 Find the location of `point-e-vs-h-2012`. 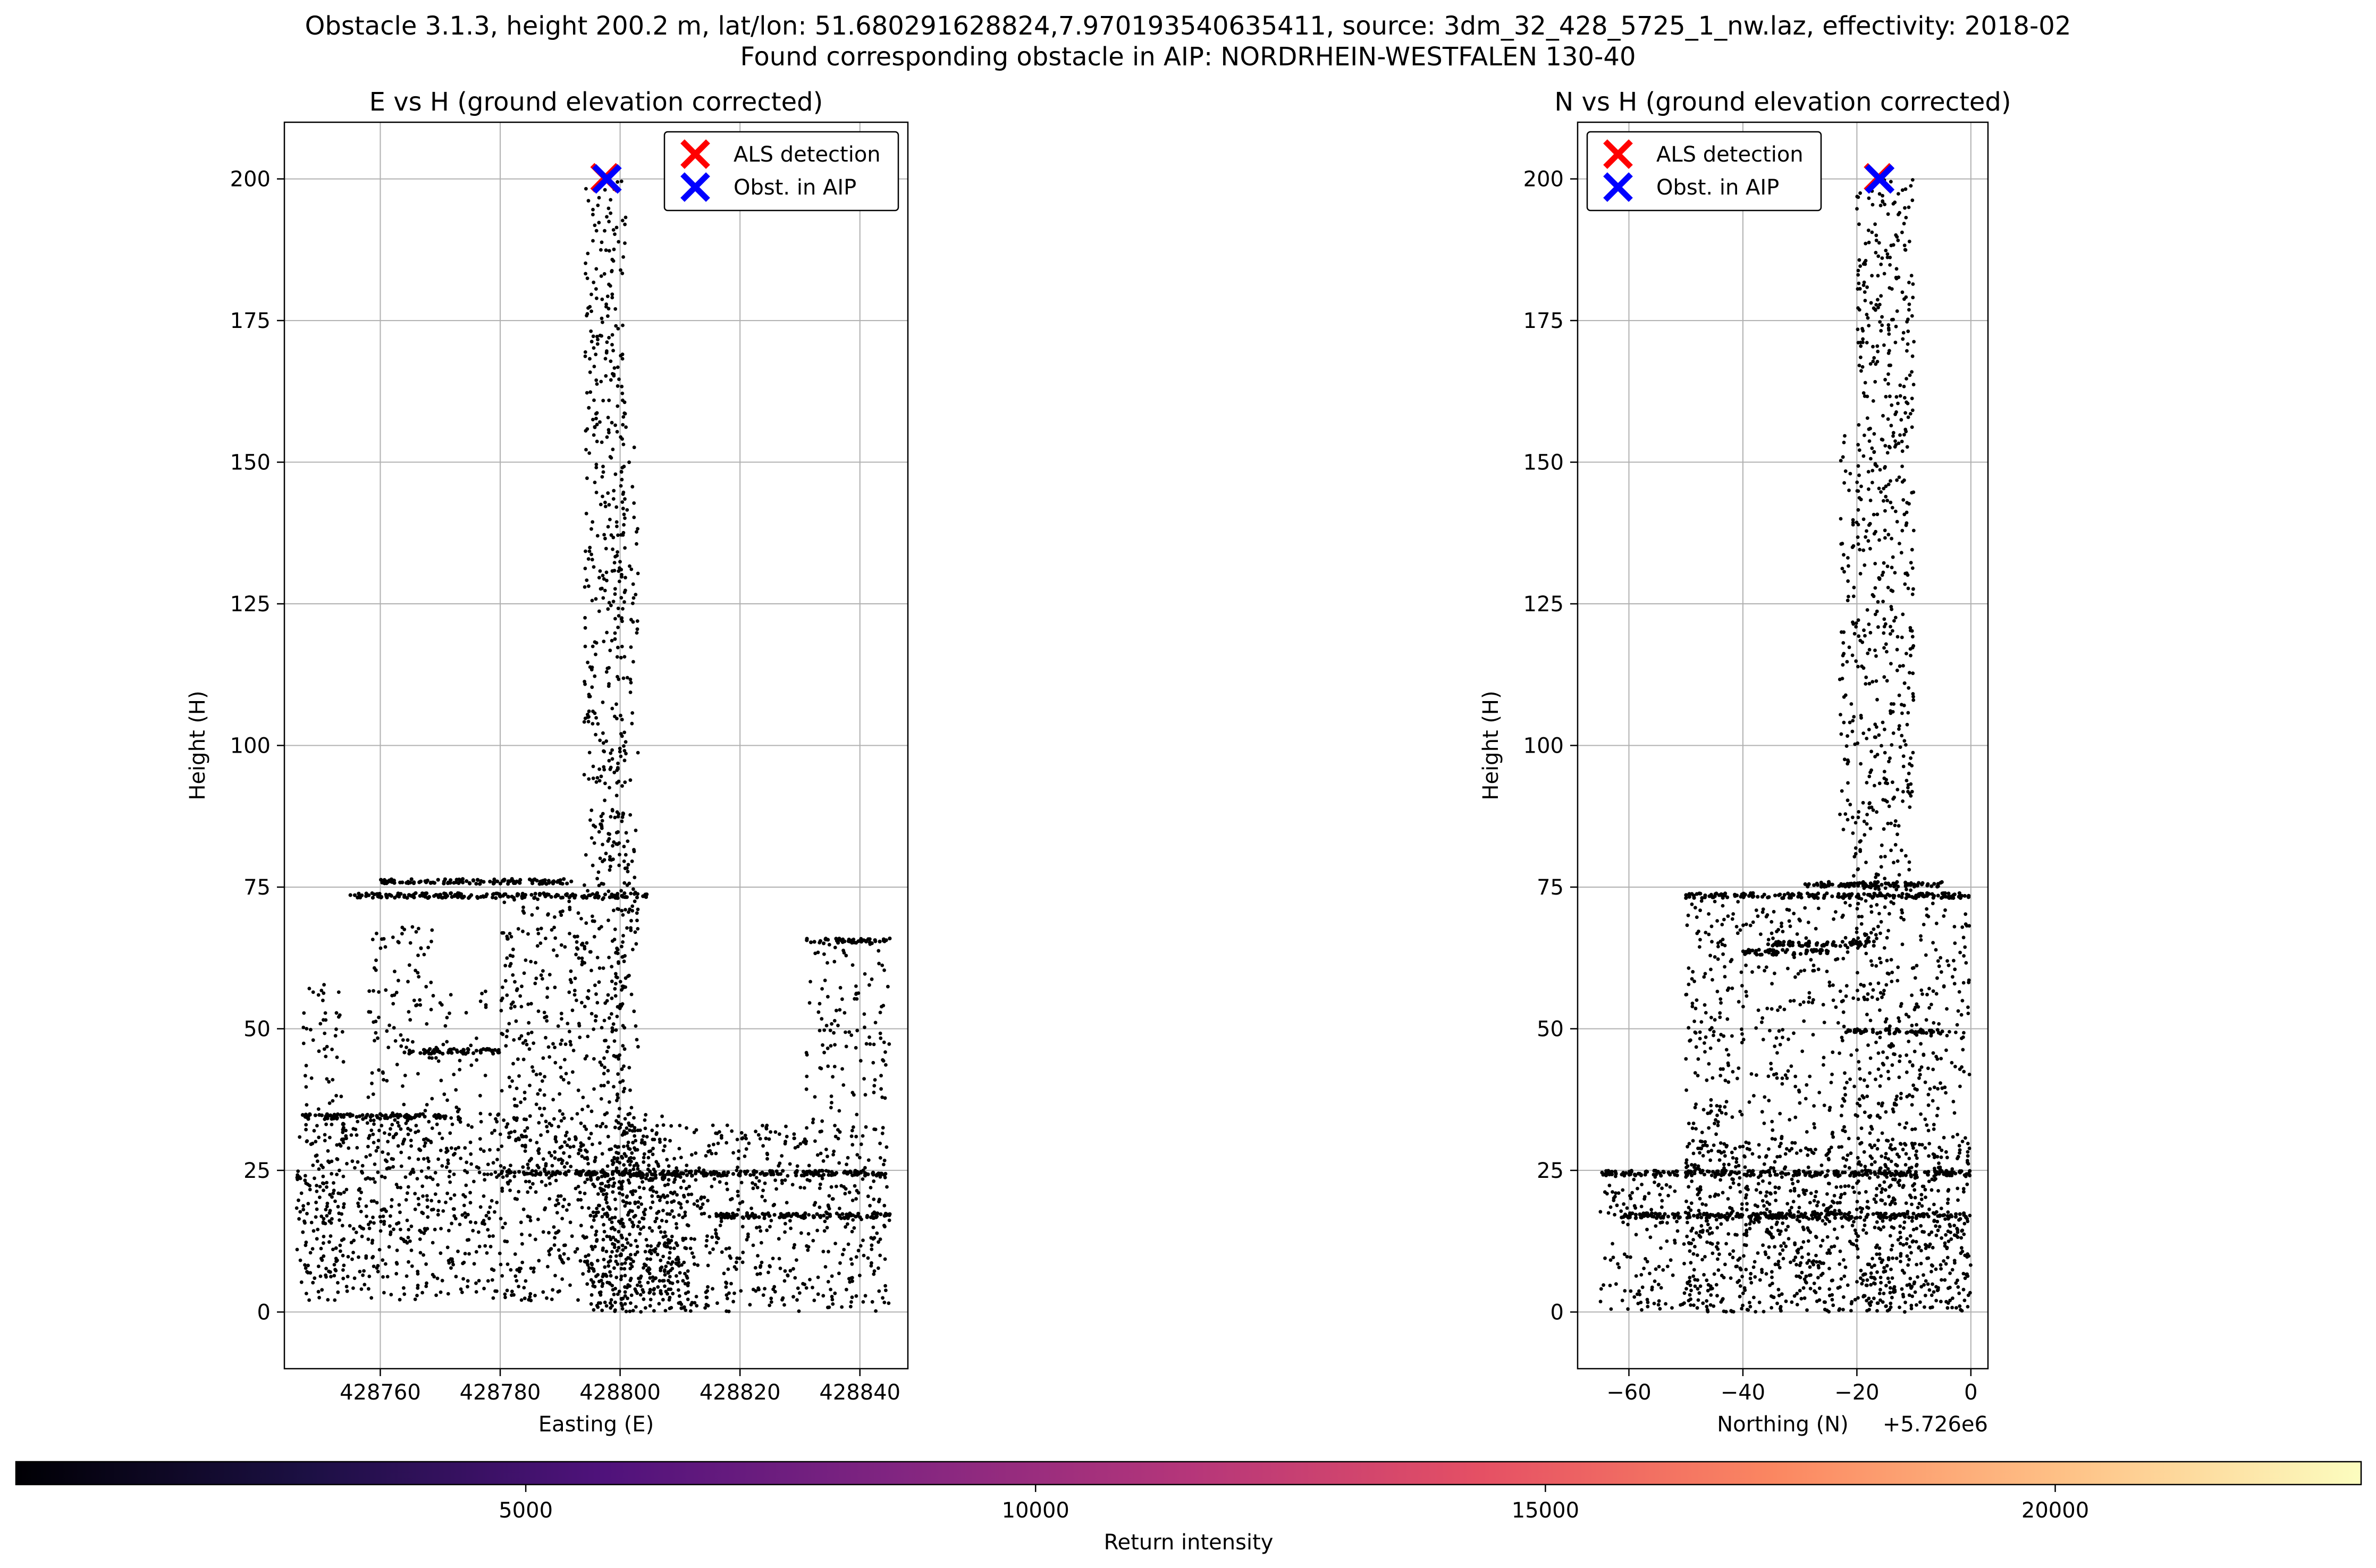

point-e-vs-h-2012 is located at coordinates (362, 1171).